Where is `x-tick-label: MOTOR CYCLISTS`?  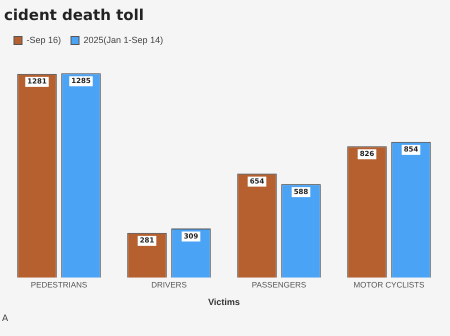 x-tick-label: MOTOR CYCLISTS is located at coordinates (389, 285).